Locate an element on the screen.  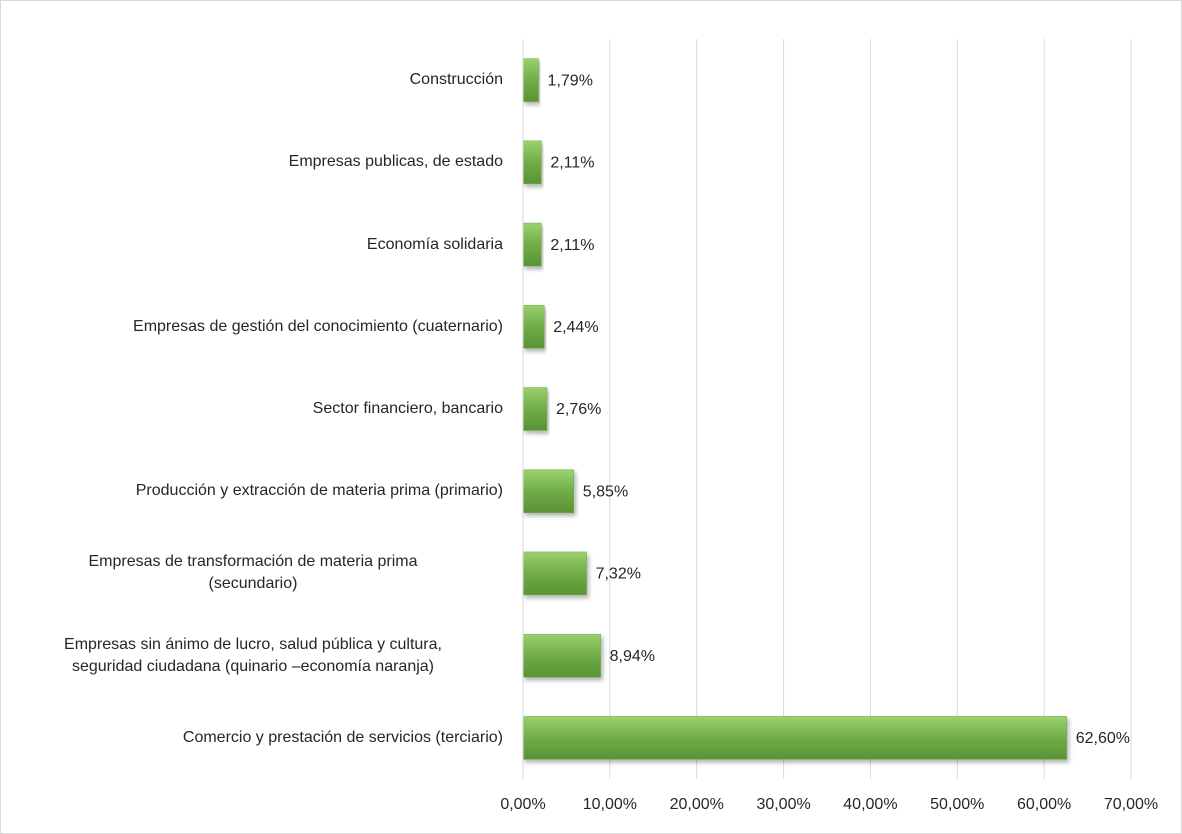
category-label: Economía solidaria is located at coordinates (434, 244).